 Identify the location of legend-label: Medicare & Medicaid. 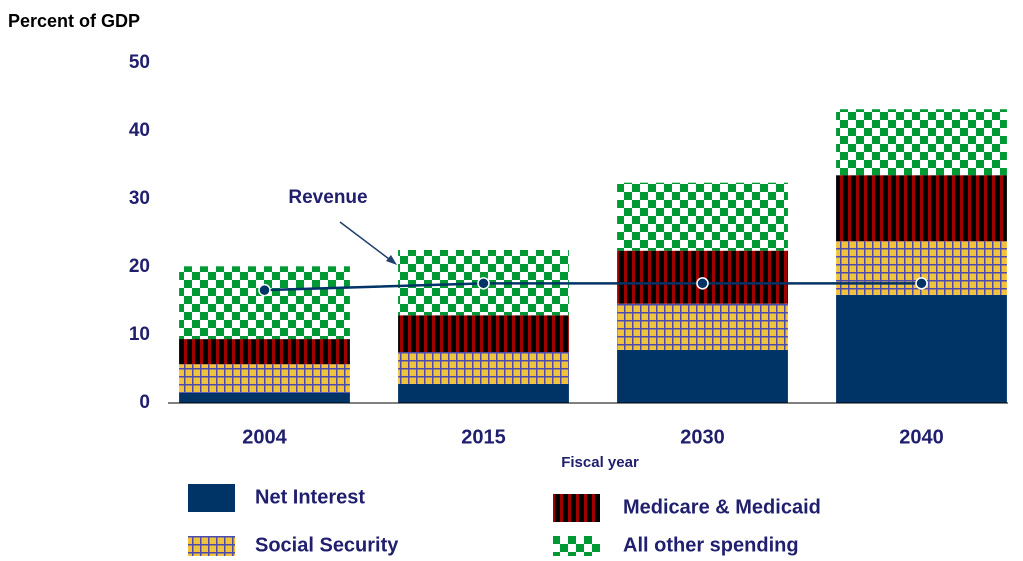
(722, 507).